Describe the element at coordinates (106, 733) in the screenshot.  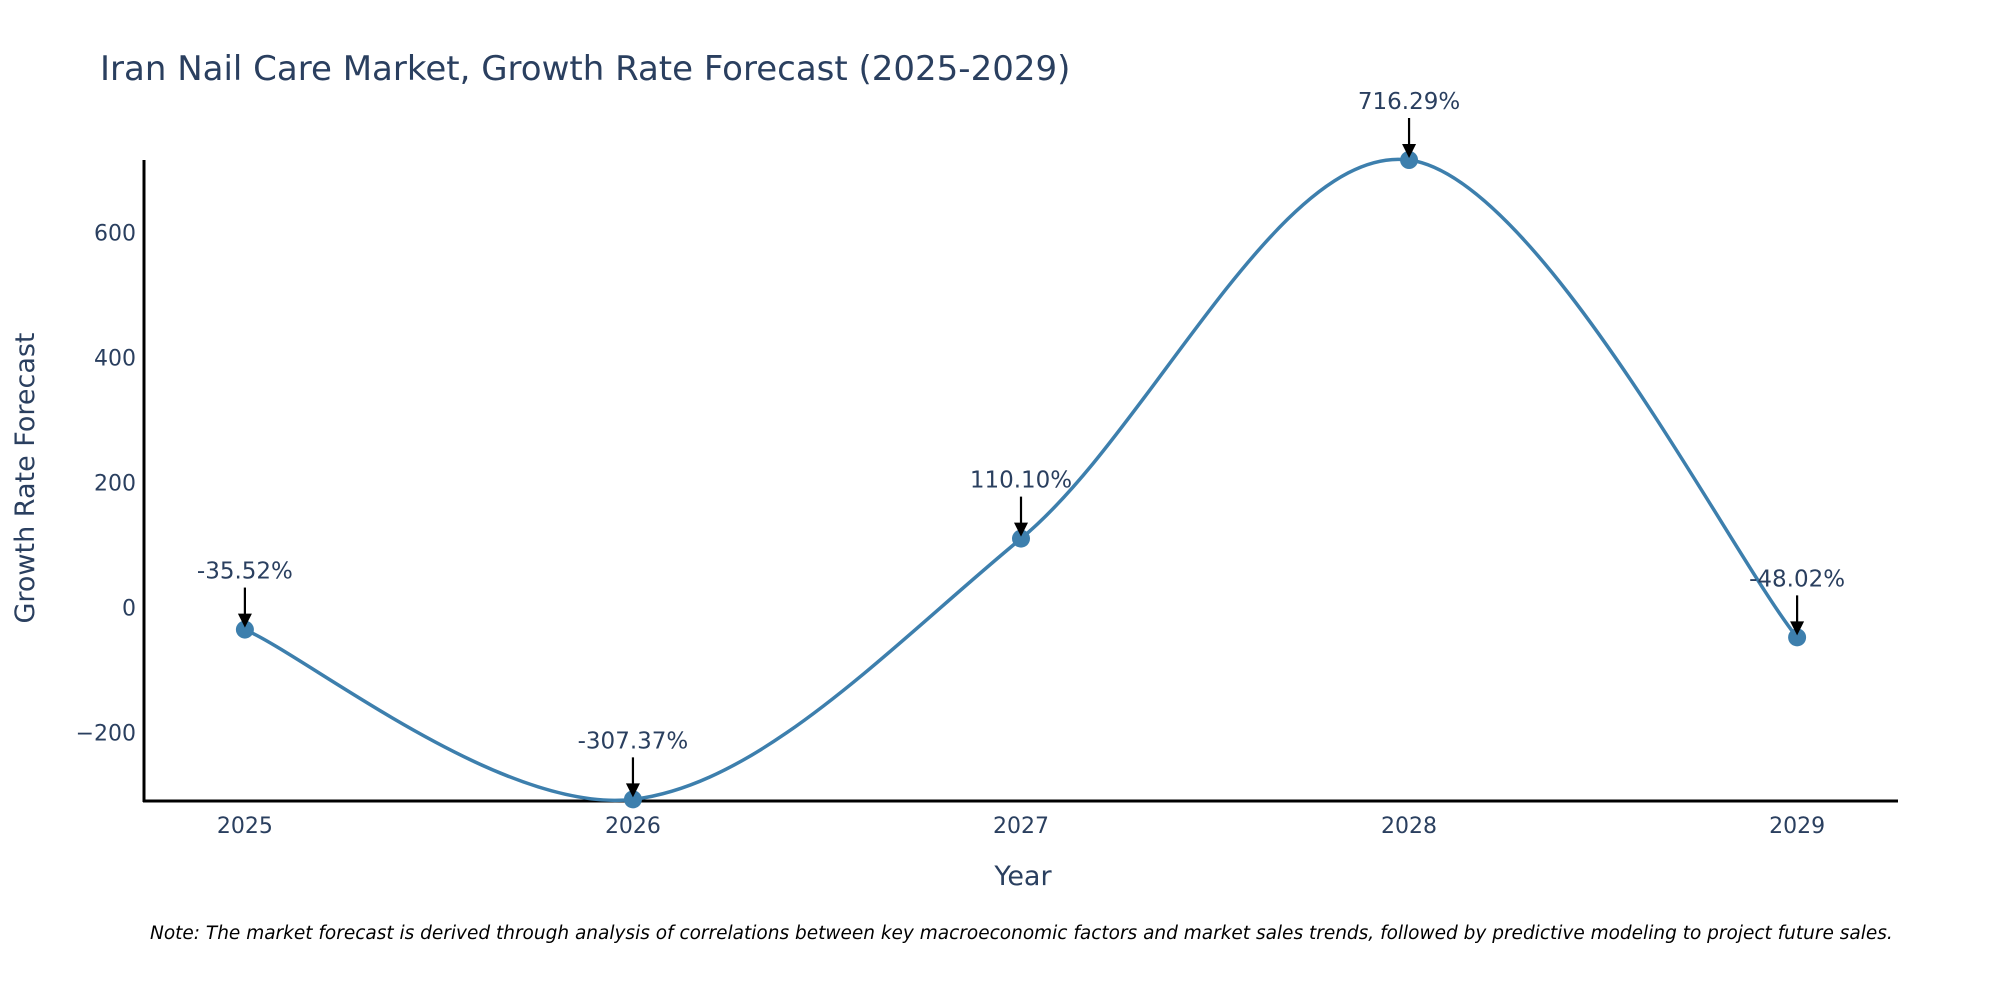
I see `y-tick-label: −200` at that location.